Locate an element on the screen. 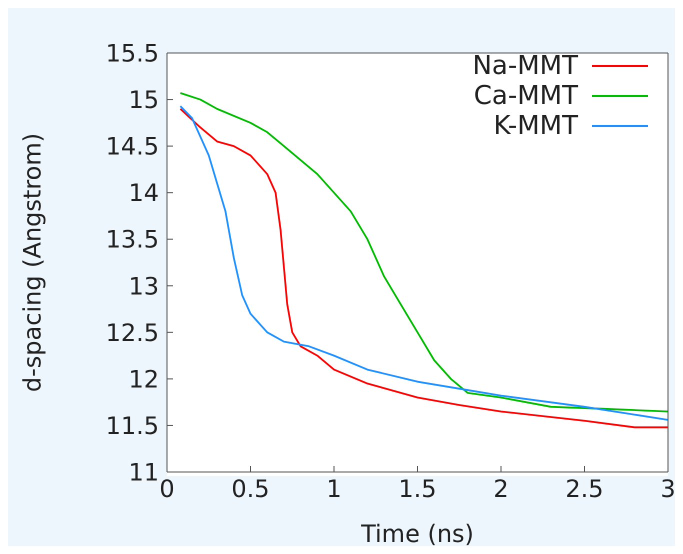 Image resolution: width=683 pixels, height=554 pixels. x-tick-label: 0 is located at coordinates (167, 489).